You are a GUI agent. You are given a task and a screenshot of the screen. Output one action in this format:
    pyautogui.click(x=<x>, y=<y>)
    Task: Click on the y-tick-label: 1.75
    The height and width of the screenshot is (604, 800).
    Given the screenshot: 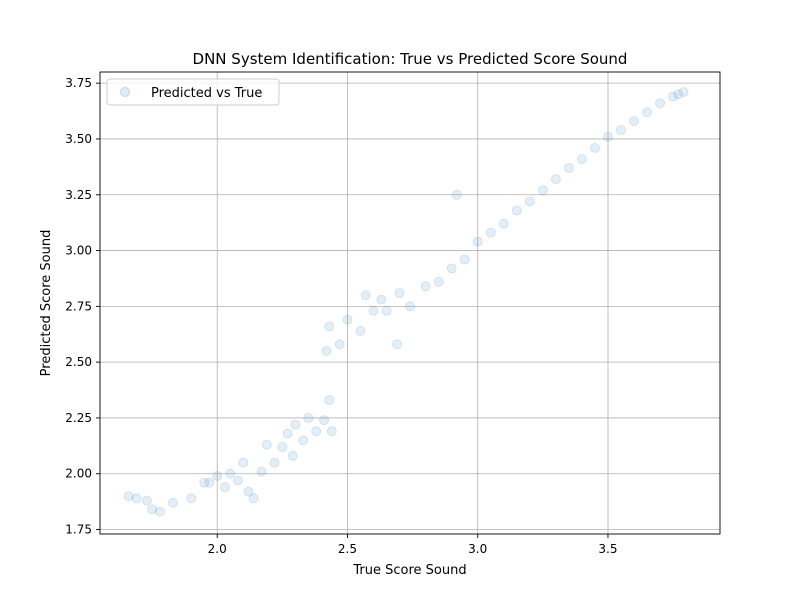 What is the action you would take?
    pyautogui.click(x=78, y=530)
    